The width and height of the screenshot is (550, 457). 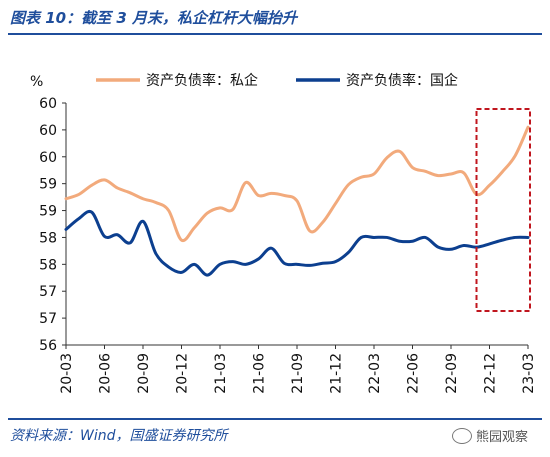 What do you see at coordinates (153, 18) in the screenshot?
I see `figure-title: 图表 10：截至 3 月末，私企杠杆大幅抬升` at bounding box center [153, 18].